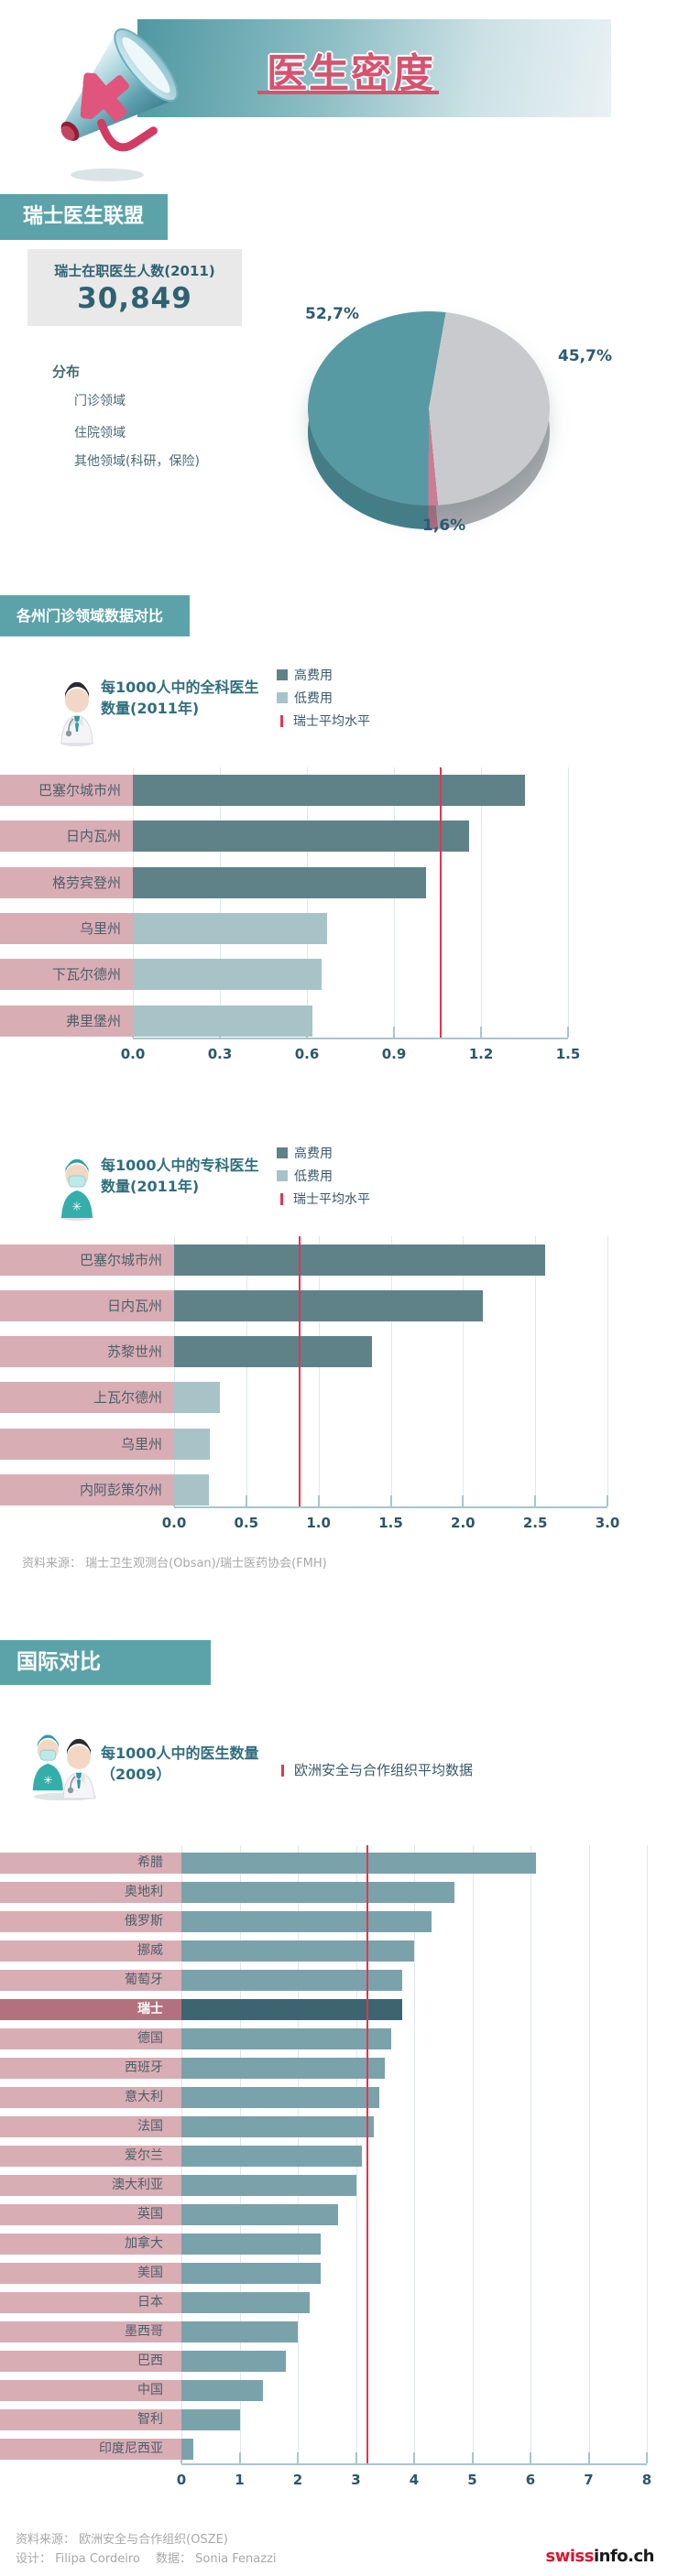  I want to click on distribution-legend: 分布 门诊领域 住院领域 其他领域(科研，保险), so click(171, 415).